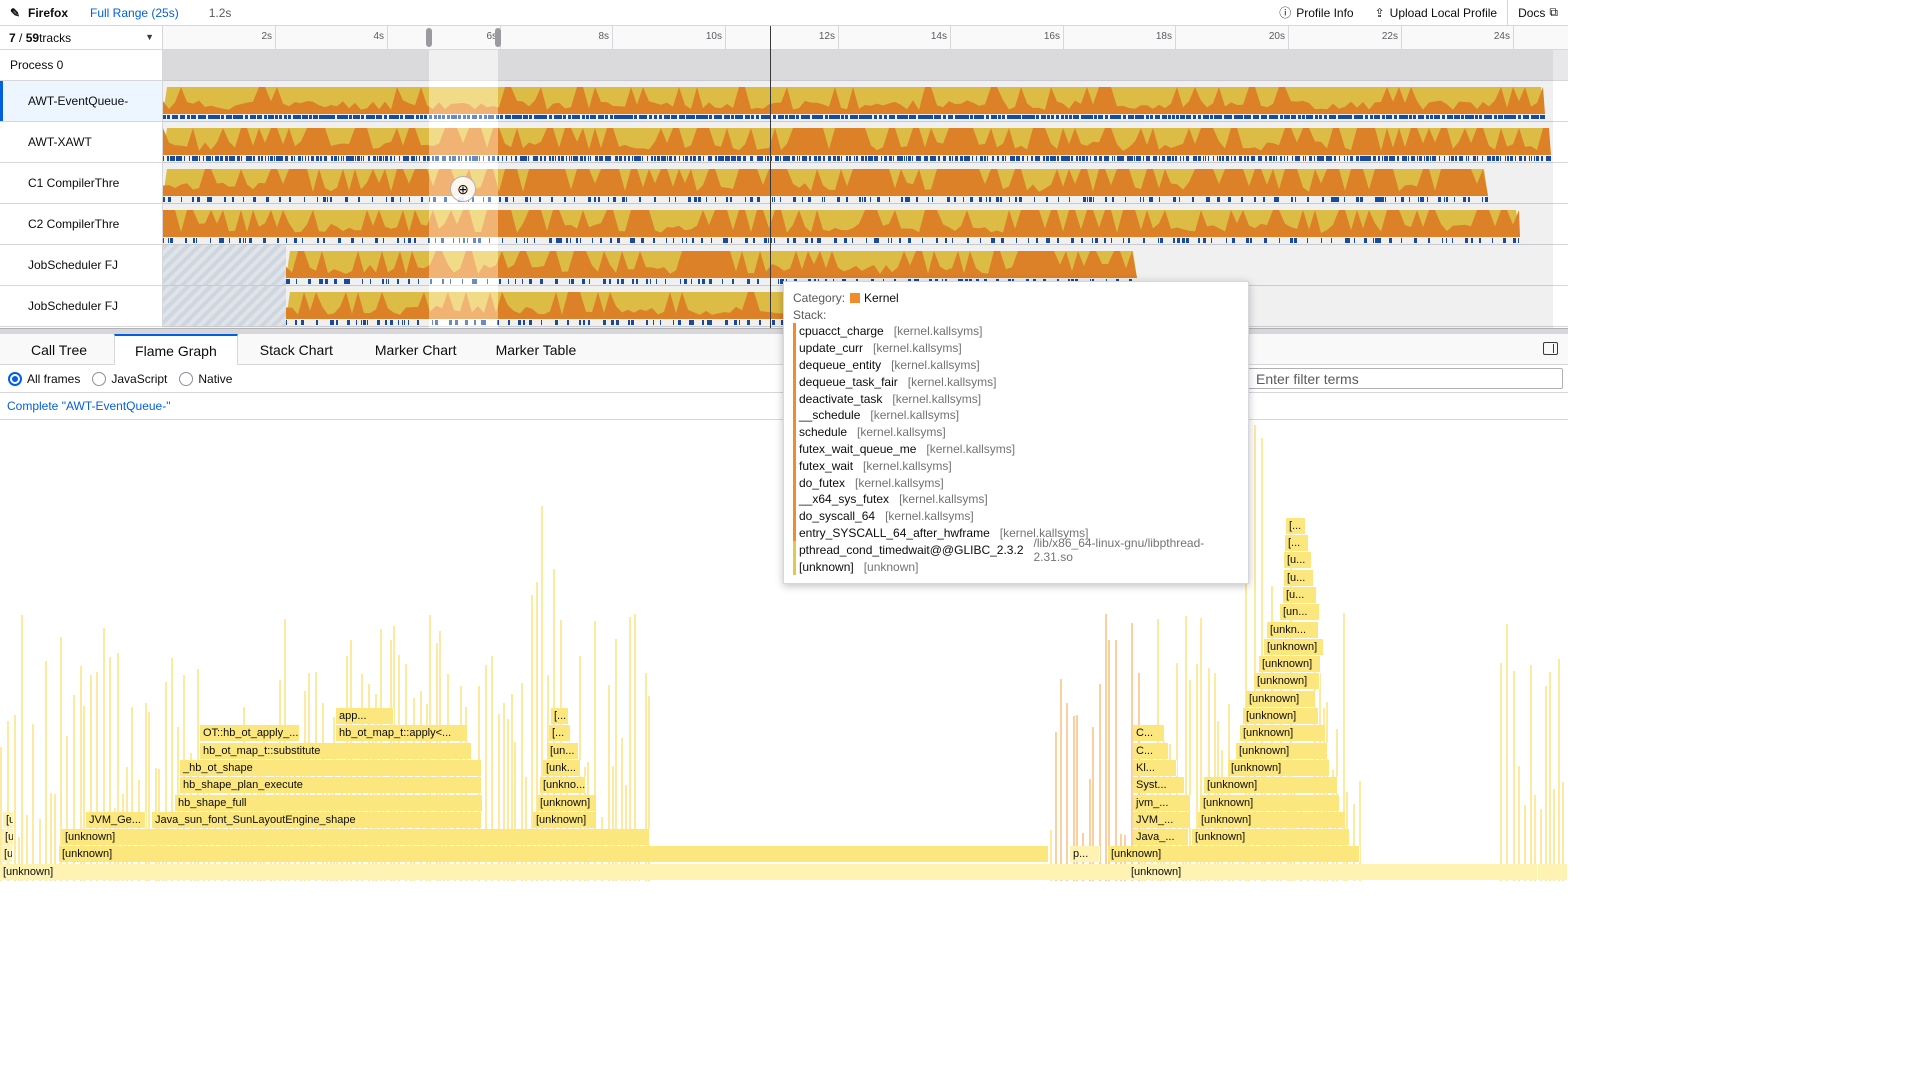 Image resolution: width=1920 pixels, height=1080 pixels. I want to click on track-count-button: 7 / 59 tracks ▼, so click(81, 37).